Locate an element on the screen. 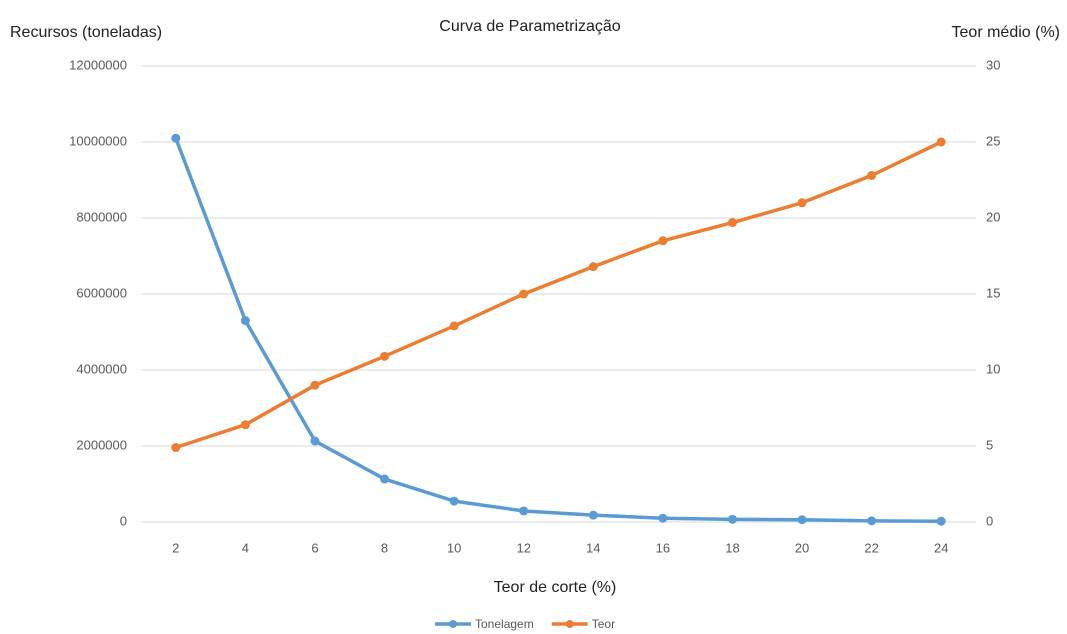 Image resolution: width=1067 pixels, height=634 pixels. x-tick-label: 14 is located at coordinates (593, 547).